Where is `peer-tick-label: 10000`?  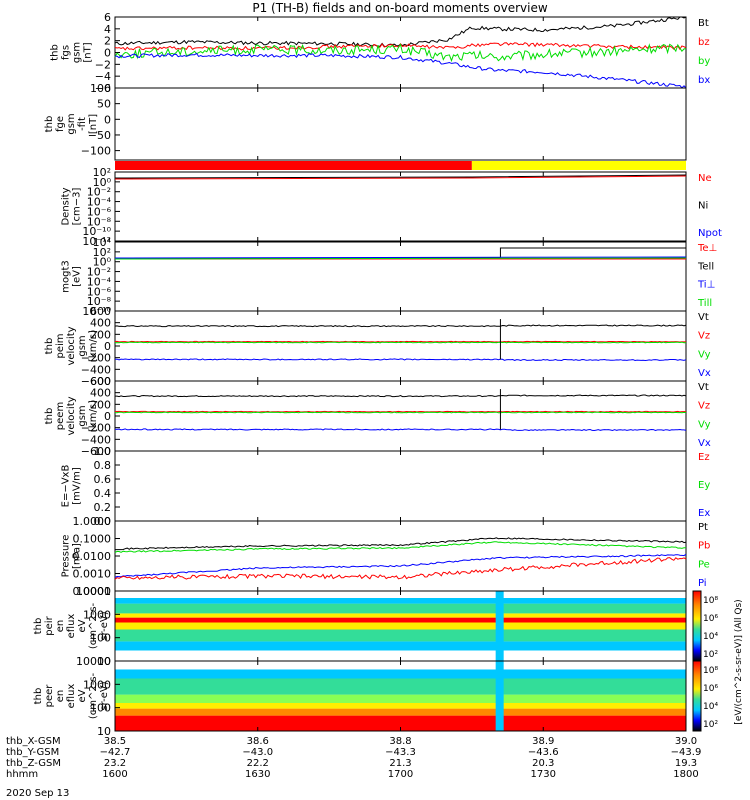 peer-tick-label: 10000 is located at coordinates (93, 661).